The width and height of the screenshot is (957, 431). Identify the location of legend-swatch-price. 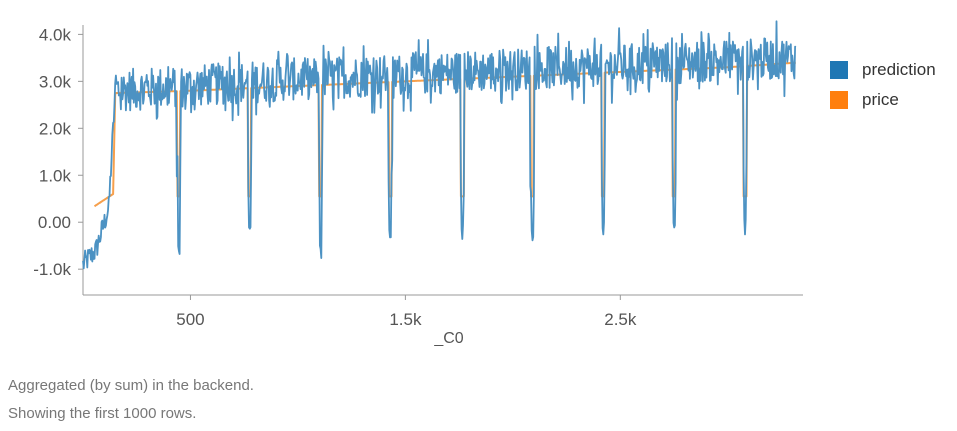
(839, 100).